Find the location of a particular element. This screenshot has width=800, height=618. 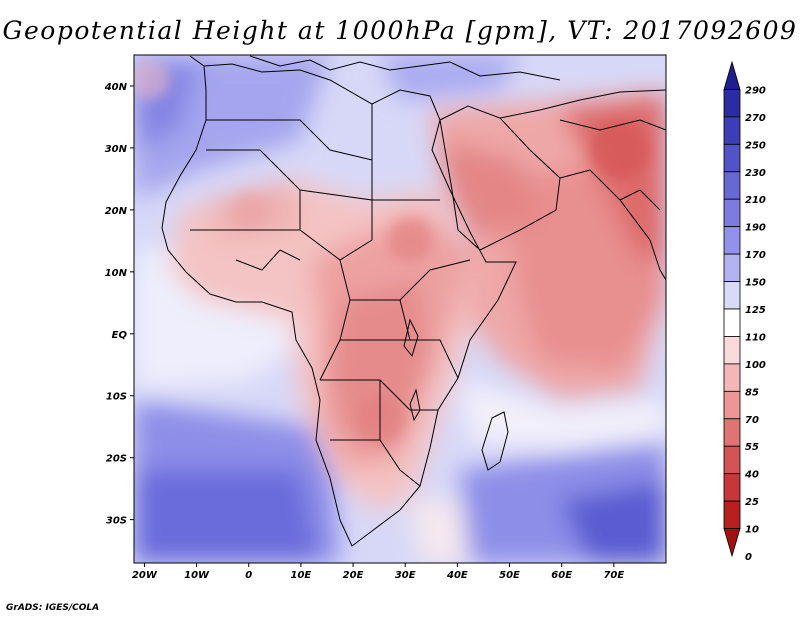

lat-tick-label: 10N is located at coordinates (116, 273).